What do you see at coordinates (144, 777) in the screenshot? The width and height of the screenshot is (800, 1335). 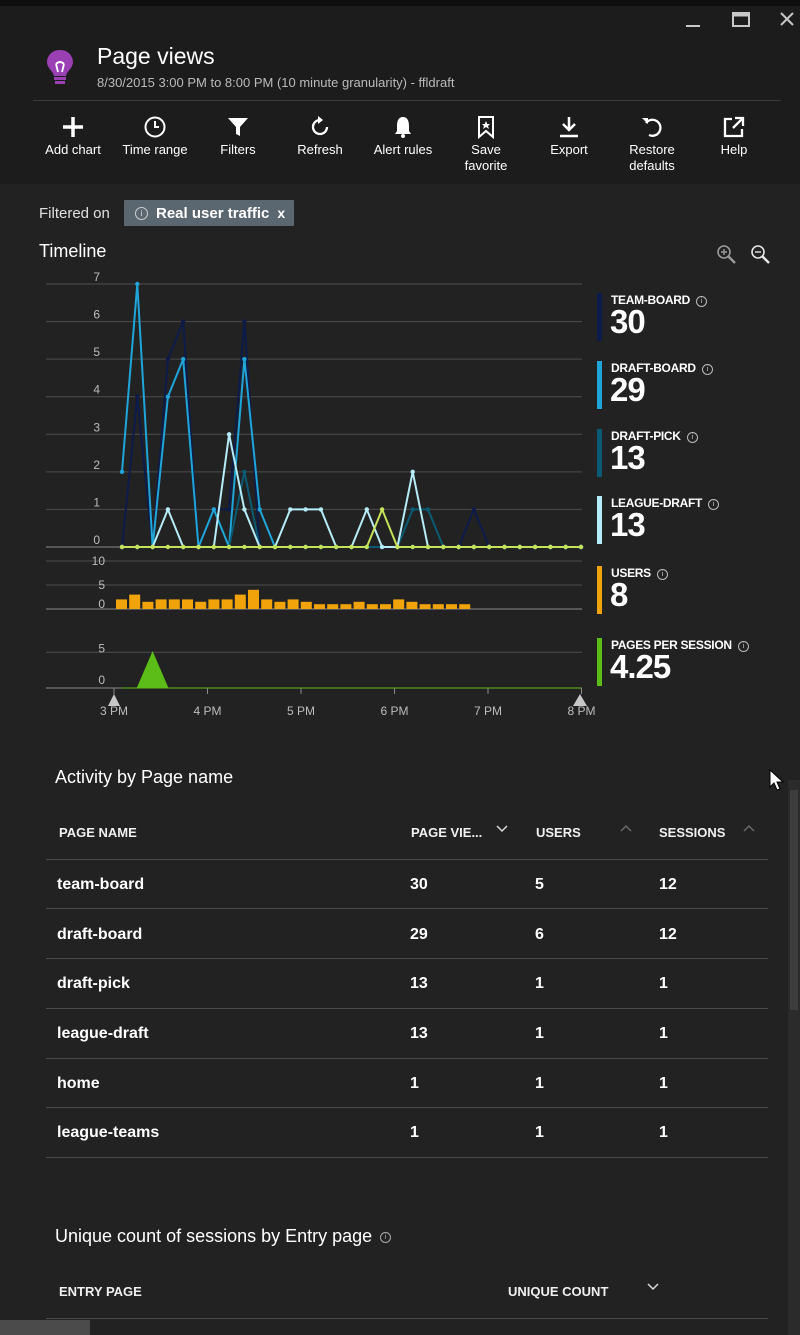 I see `activity-table-title: Activity by Page name` at bounding box center [144, 777].